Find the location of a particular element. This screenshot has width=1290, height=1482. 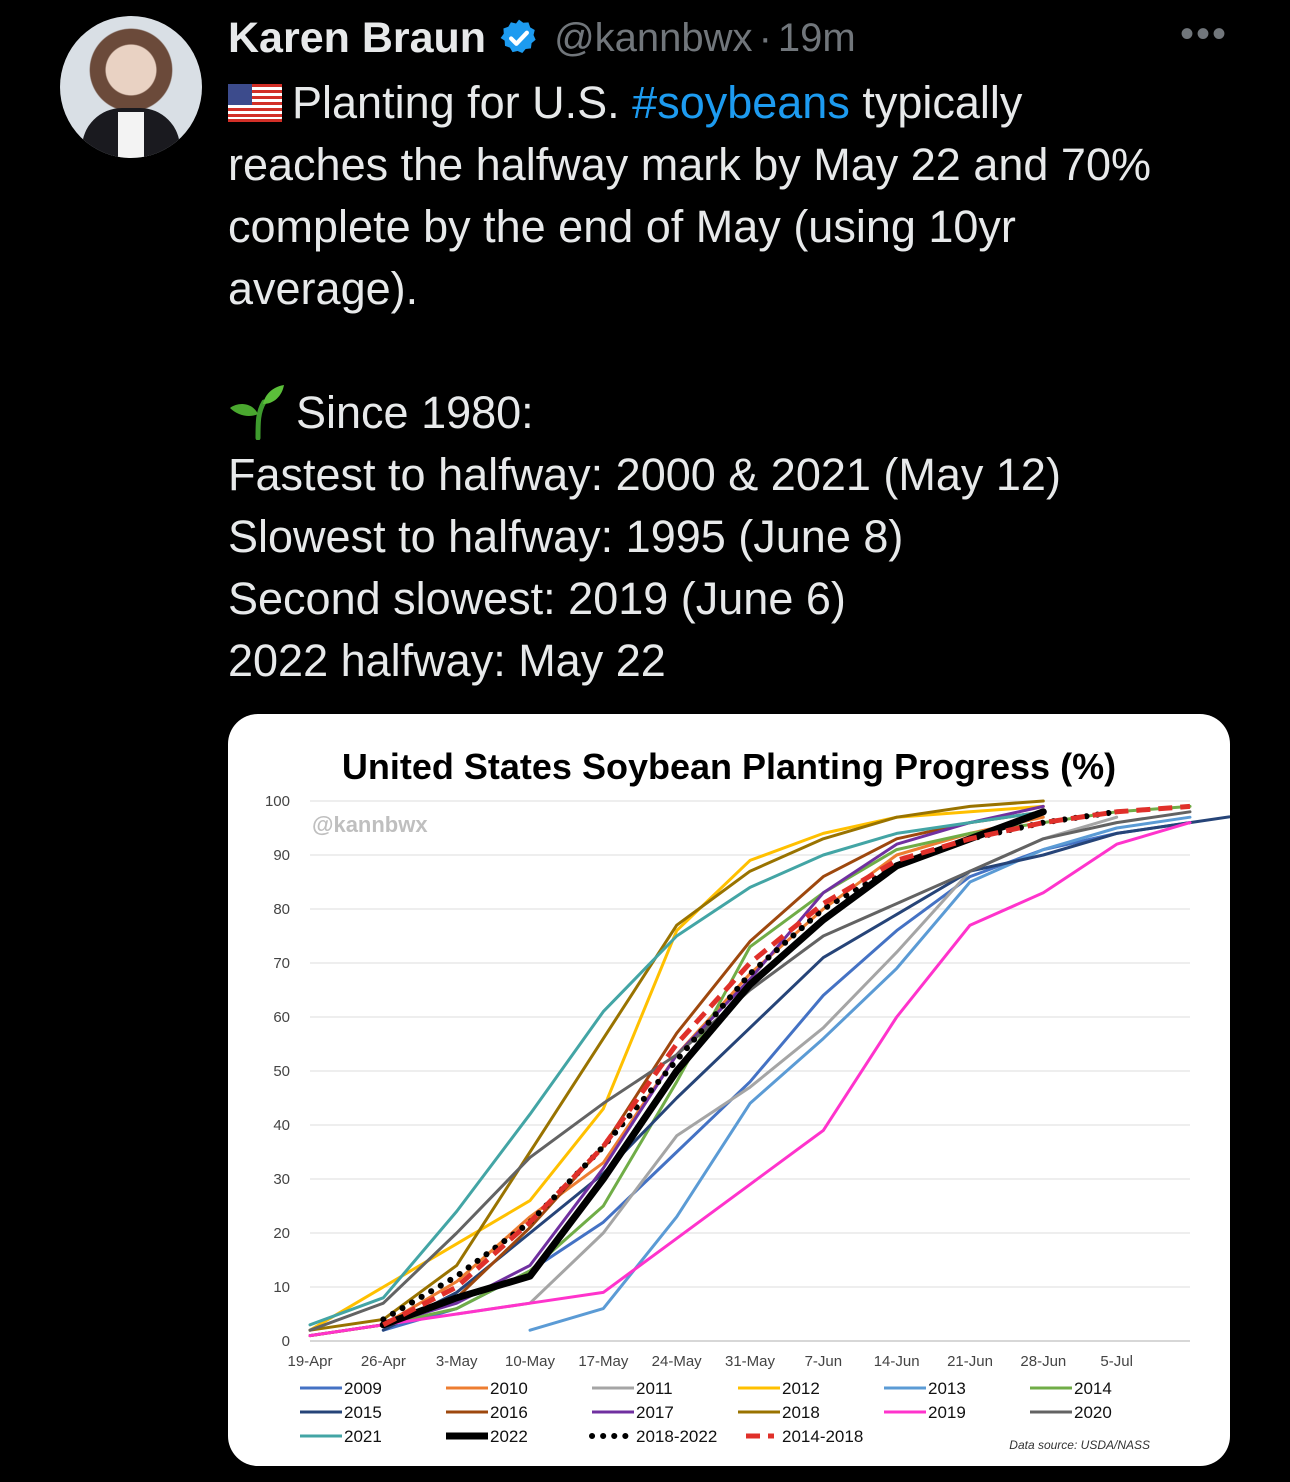

tweet-line-1: Planting for U.S. #soybeans typically is located at coordinates (743, 103).